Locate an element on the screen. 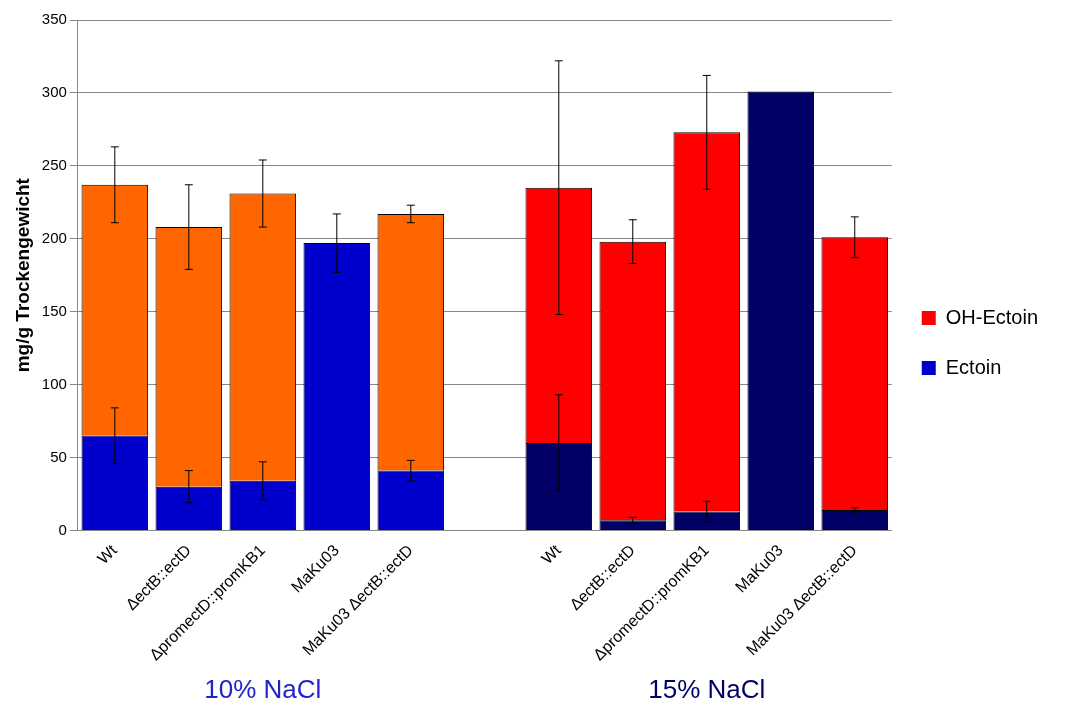  legend-label: OH-Ectoin is located at coordinates (991, 316).